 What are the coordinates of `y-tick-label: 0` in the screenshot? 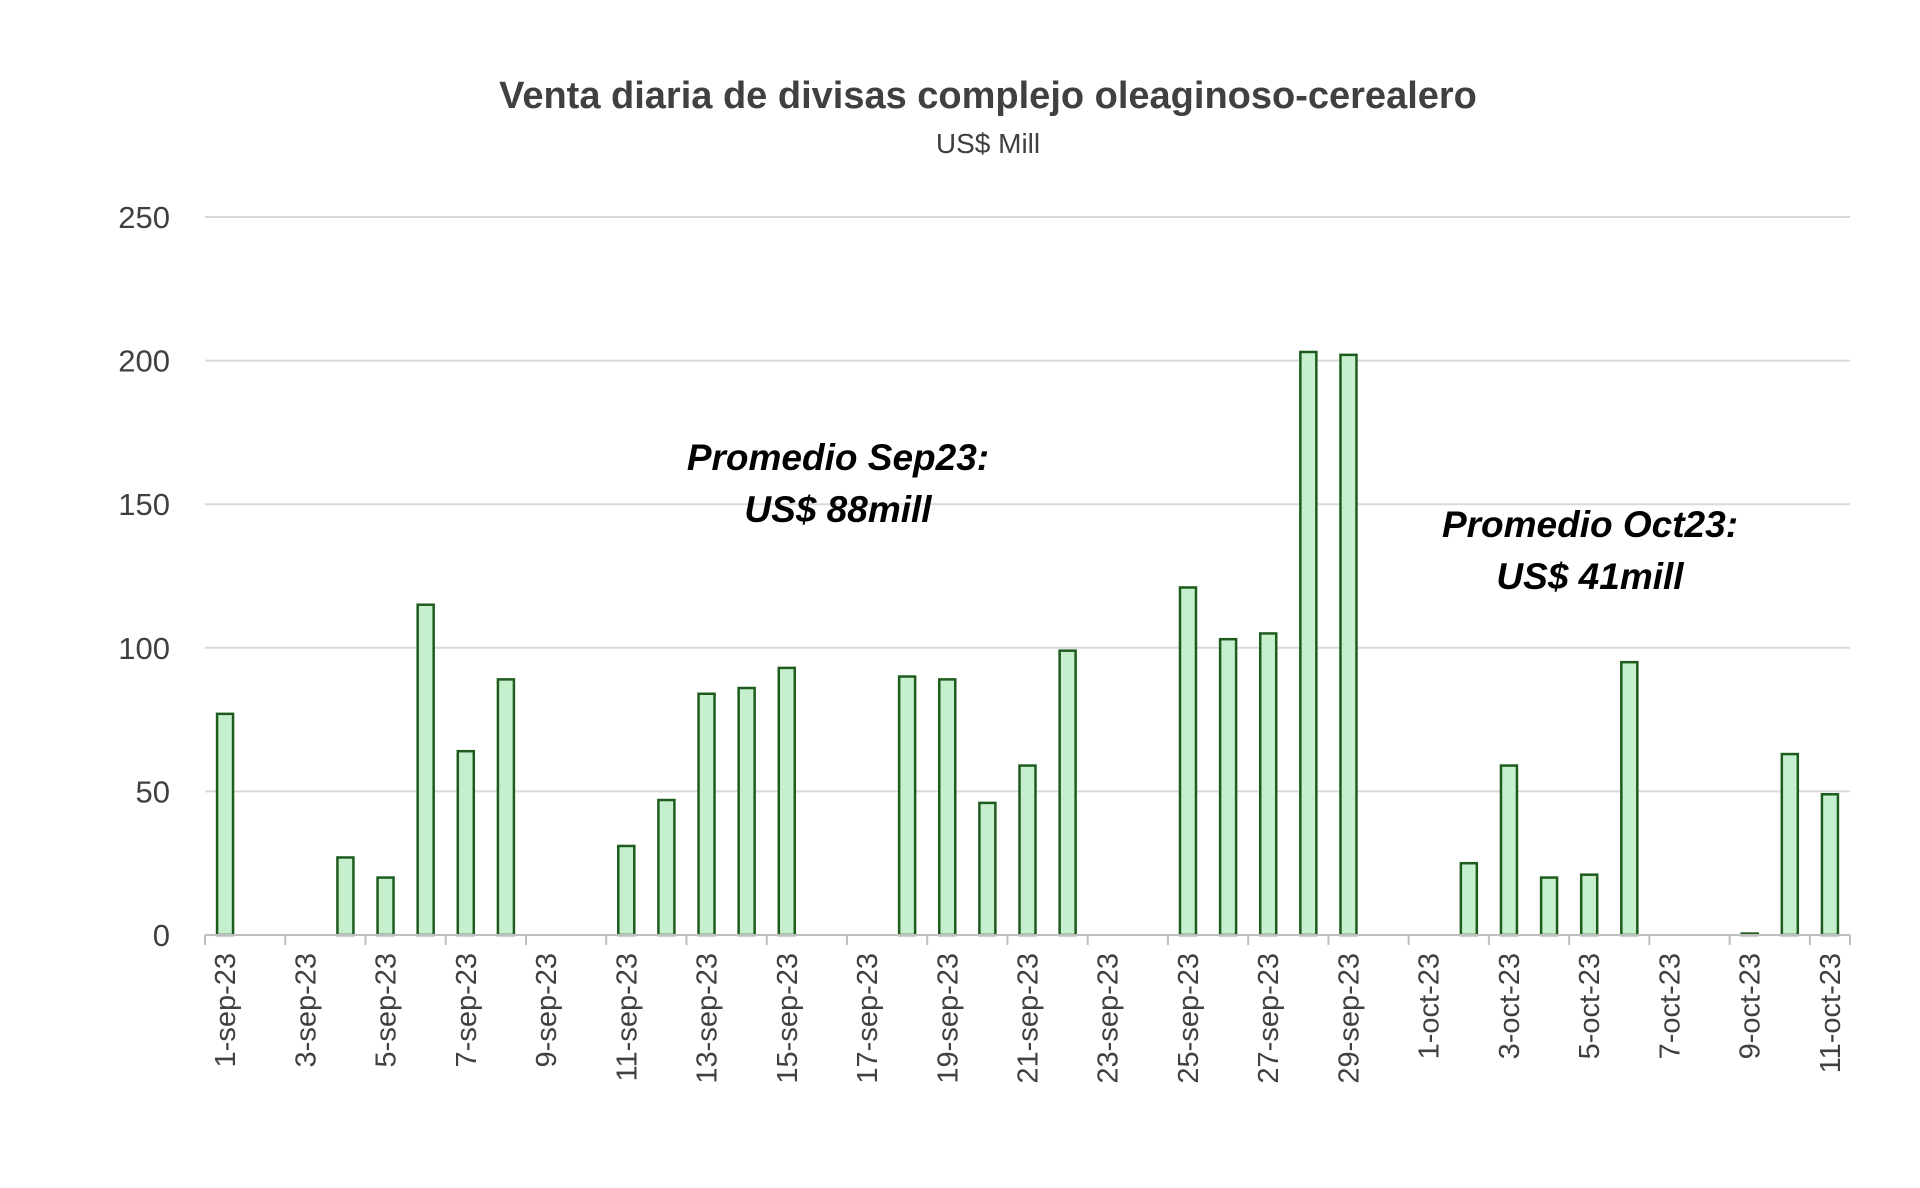 It's located at (161, 935).